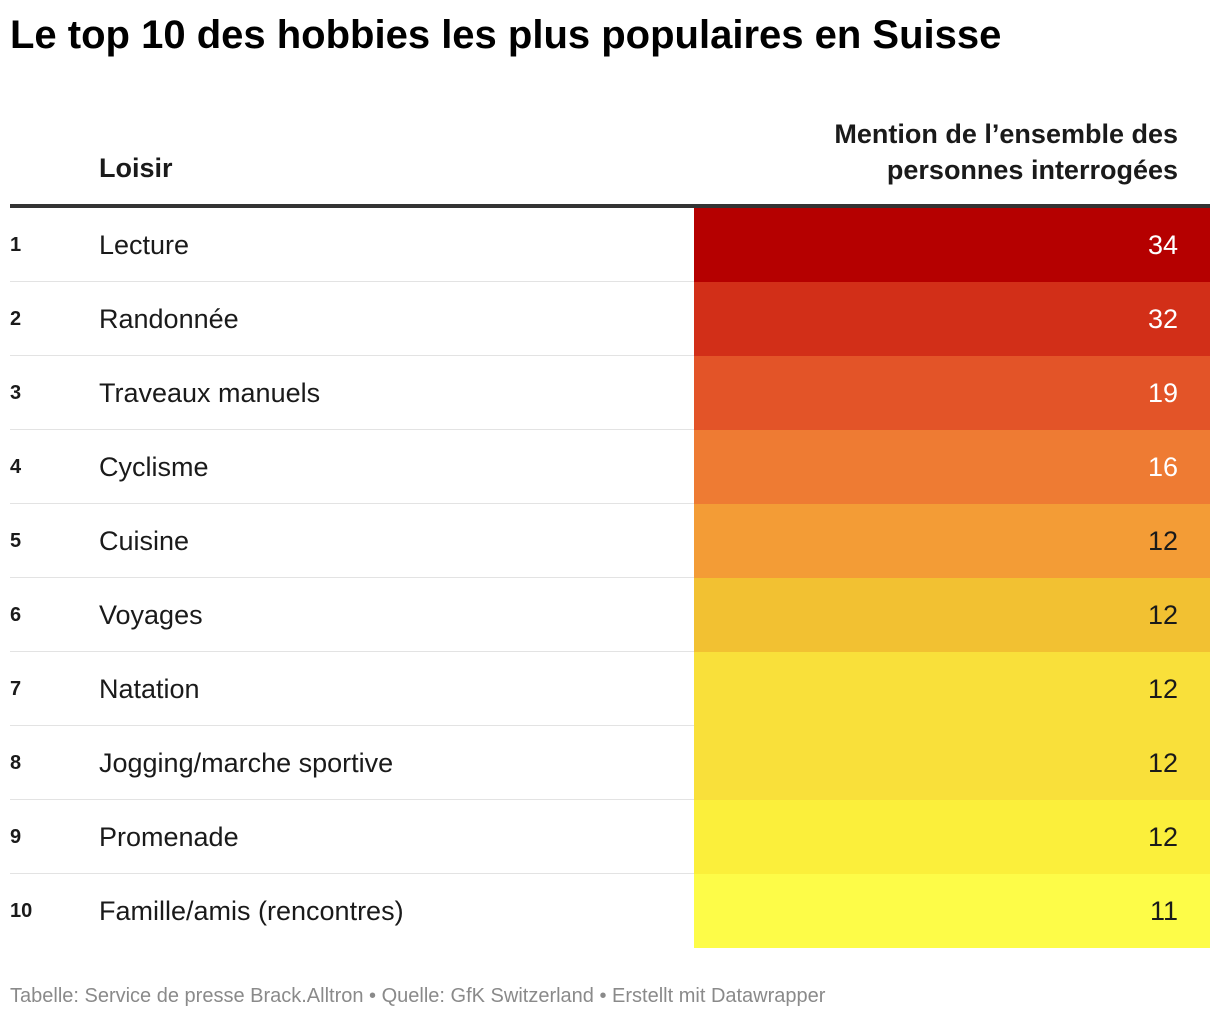 The width and height of the screenshot is (1220, 1022). What do you see at coordinates (610, 206) in the screenshot?
I see `header-divider` at bounding box center [610, 206].